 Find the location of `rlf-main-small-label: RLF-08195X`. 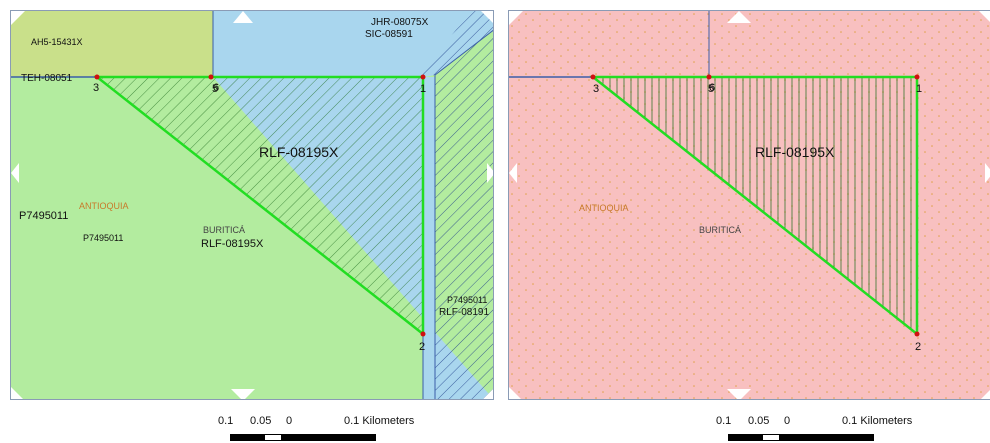

rlf-main-small-label: RLF-08195X is located at coordinates (232, 244).